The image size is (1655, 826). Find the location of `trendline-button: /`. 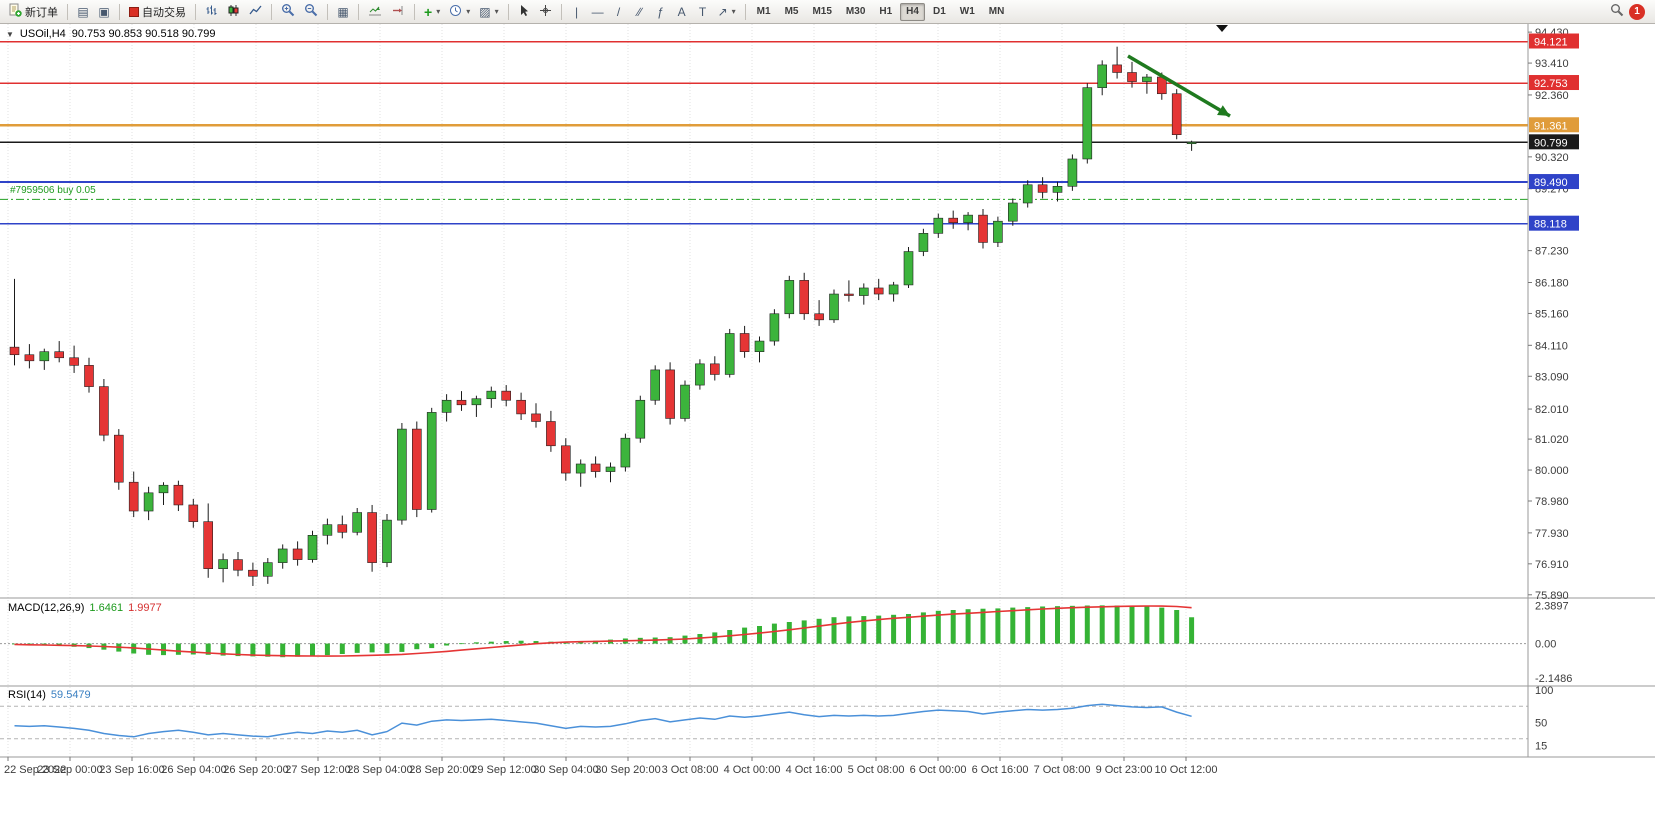

trendline-button: / is located at coordinates (619, 12).